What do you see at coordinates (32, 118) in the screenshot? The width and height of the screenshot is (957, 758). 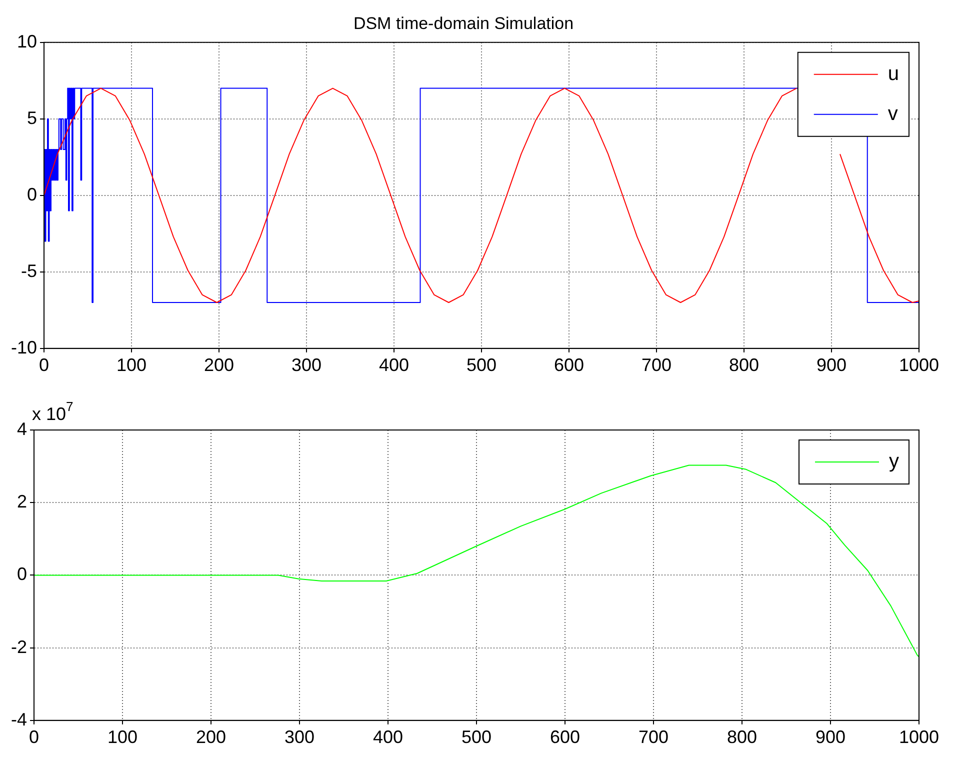 I see `y-tick-label: 5` at bounding box center [32, 118].